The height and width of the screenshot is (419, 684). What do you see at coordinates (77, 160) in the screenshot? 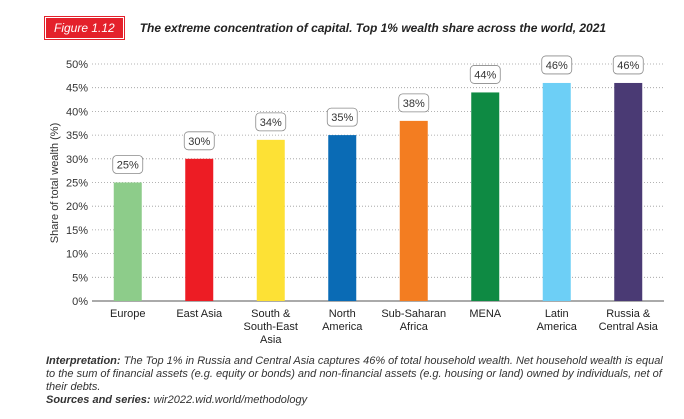
I see `y-tick-label: 30%` at bounding box center [77, 160].